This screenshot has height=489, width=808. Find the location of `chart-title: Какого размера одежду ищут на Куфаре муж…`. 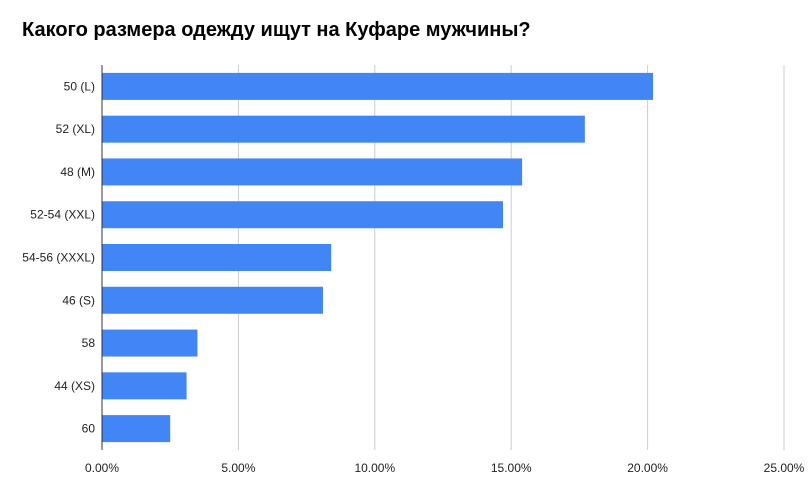

chart-title: Какого размера одежду ищут на Куфаре муж… is located at coordinates (276, 30).